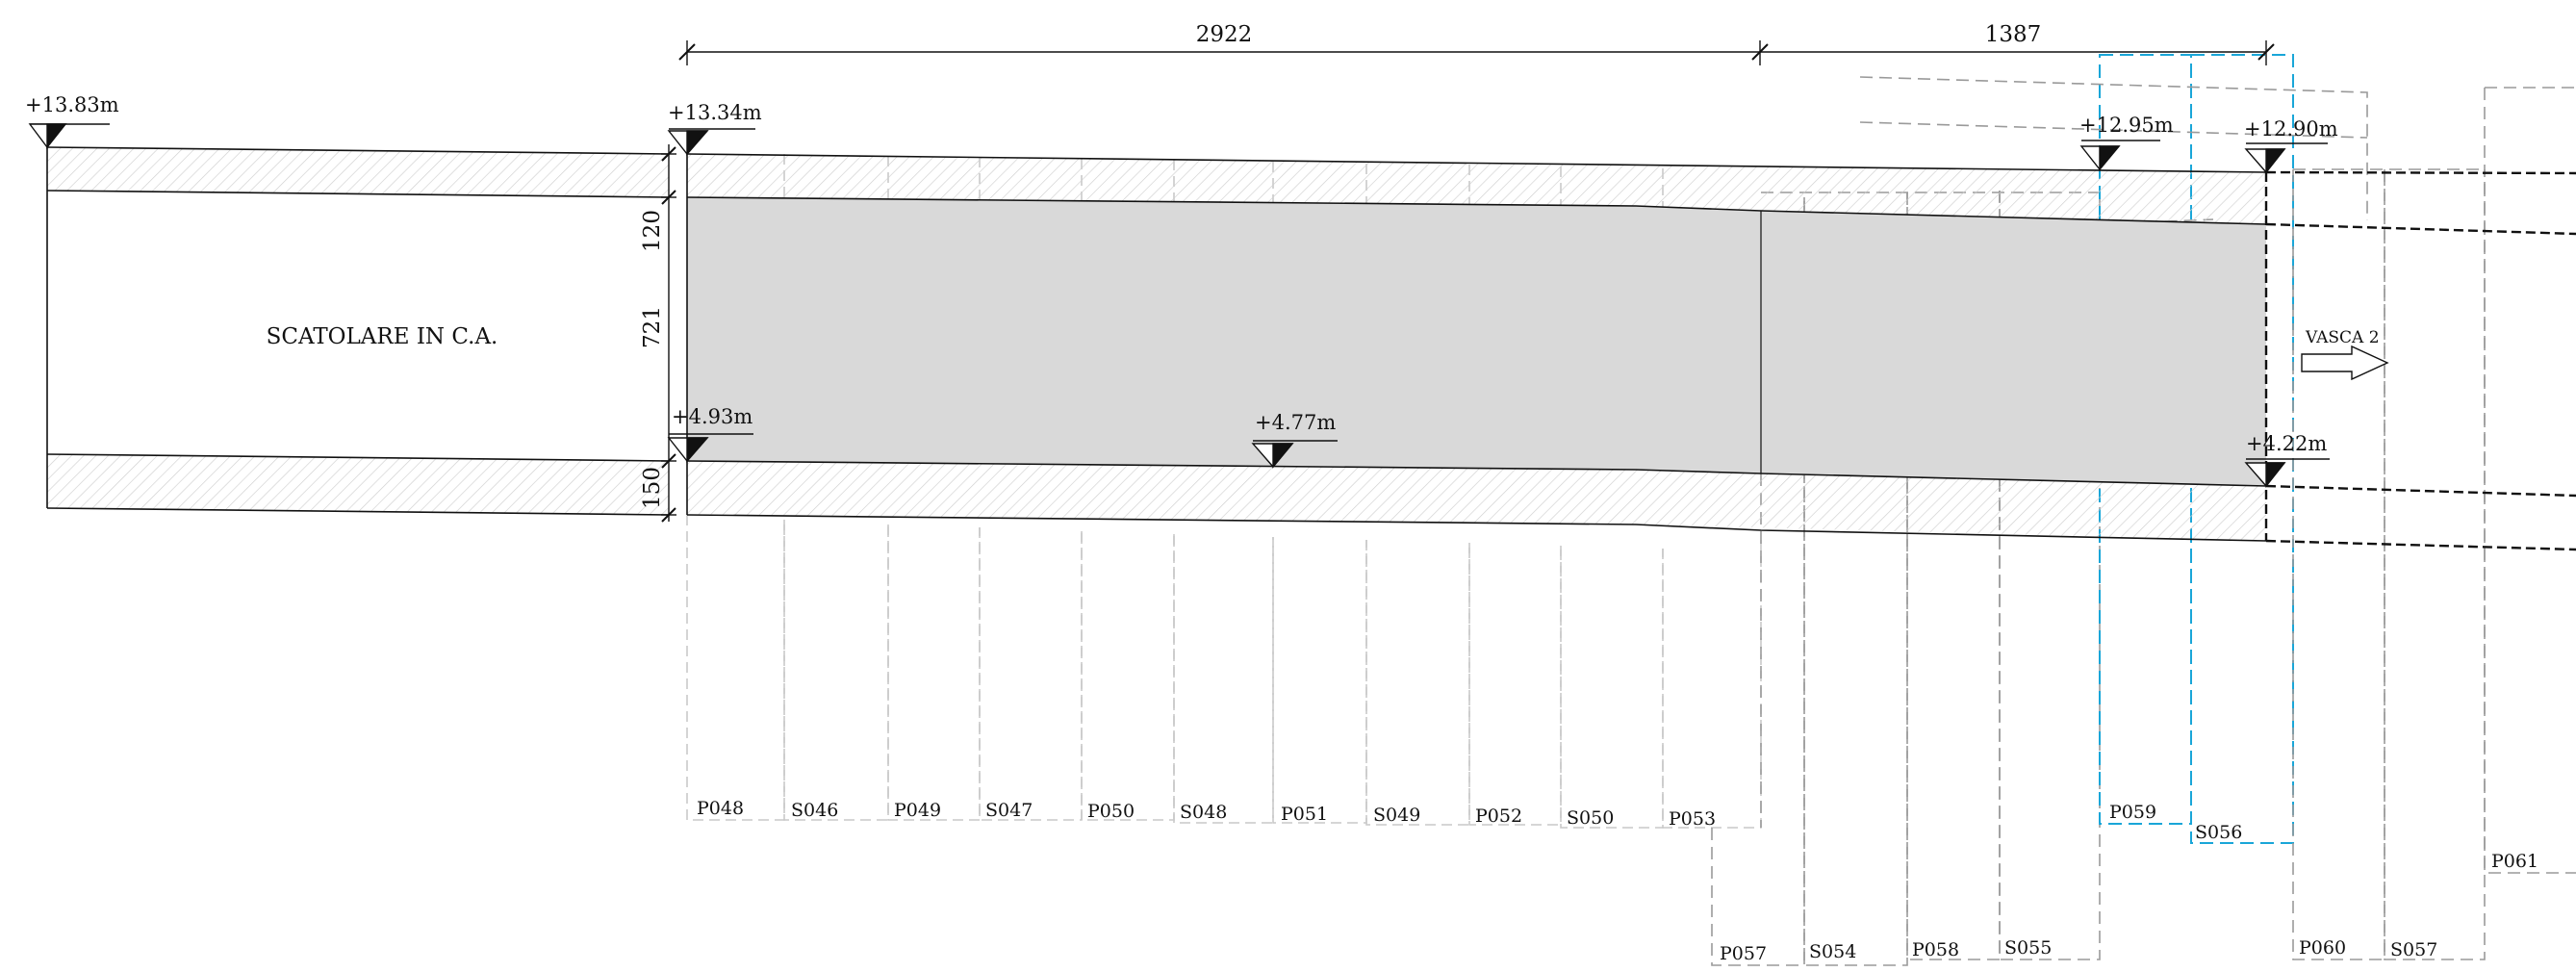 This screenshot has height=972, width=2576. What do you see at coordinates (1203, 812) in the screenshot?
I see `column-label-s048: S048` at bounding box center [1203, 812].